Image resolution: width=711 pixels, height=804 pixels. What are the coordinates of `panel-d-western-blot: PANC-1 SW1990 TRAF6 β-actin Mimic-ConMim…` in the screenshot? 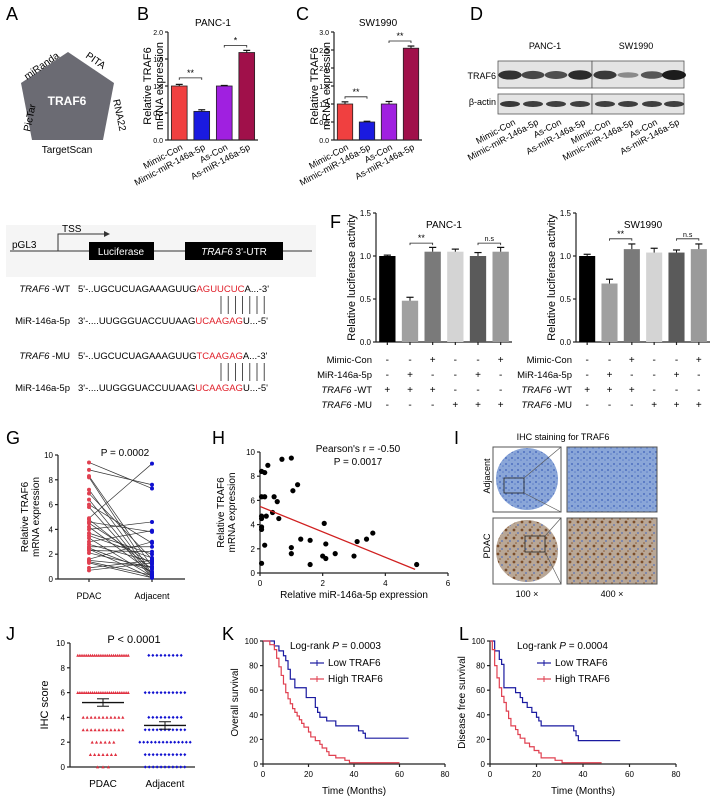 It's located at (576, 102).